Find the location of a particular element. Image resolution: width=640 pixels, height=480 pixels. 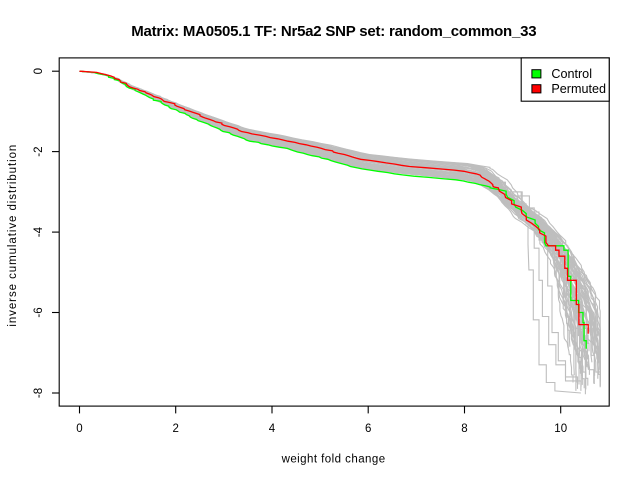

svg-text: Control is located at coordinates (571, 74).